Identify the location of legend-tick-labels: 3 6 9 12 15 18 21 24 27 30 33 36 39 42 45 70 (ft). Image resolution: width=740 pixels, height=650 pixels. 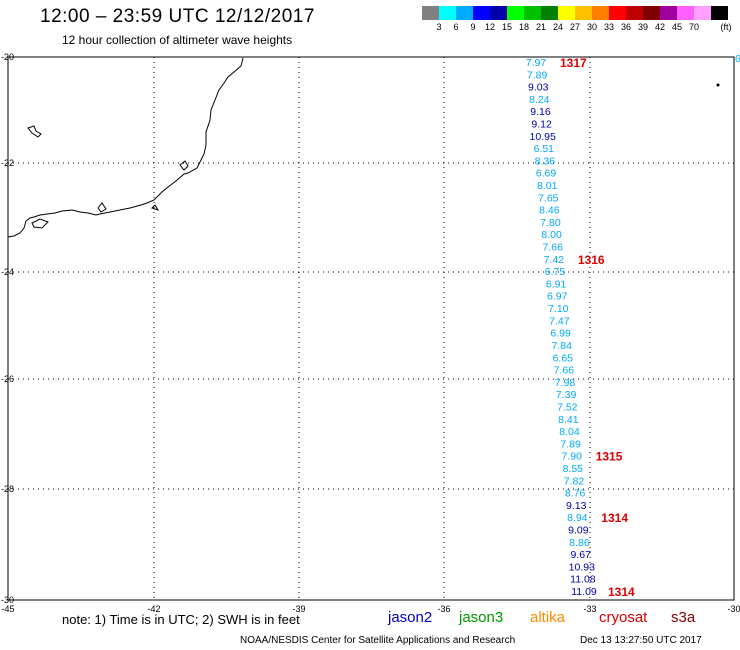
(581, 28).